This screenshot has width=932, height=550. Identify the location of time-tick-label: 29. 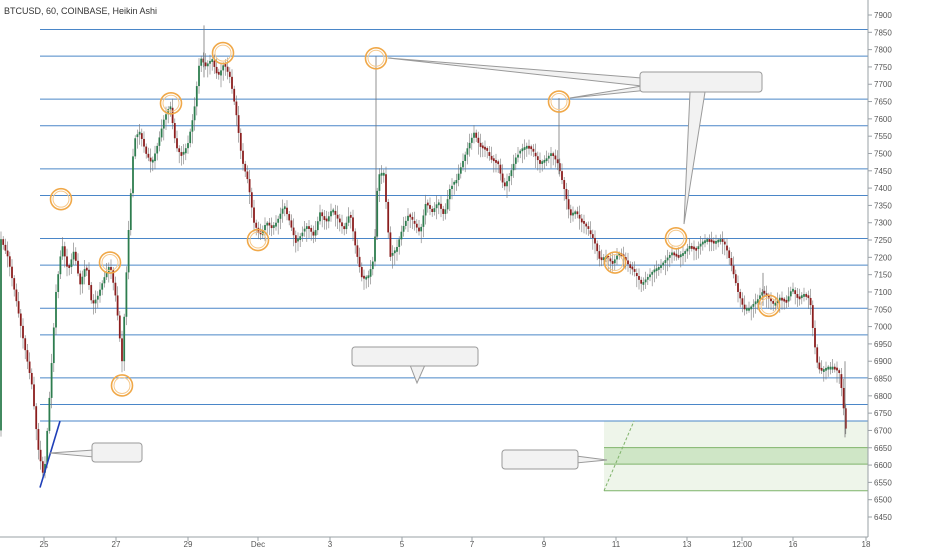
(188, 544).